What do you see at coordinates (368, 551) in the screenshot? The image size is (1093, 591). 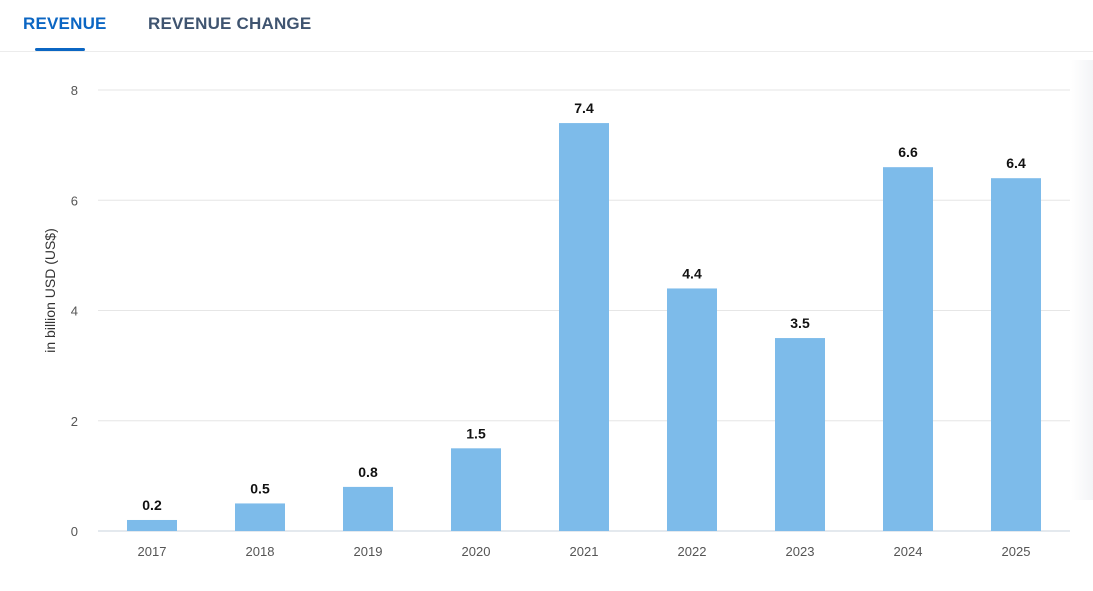 I see `x-tick-label-2019: 2019` at bounding box center [368, 551].